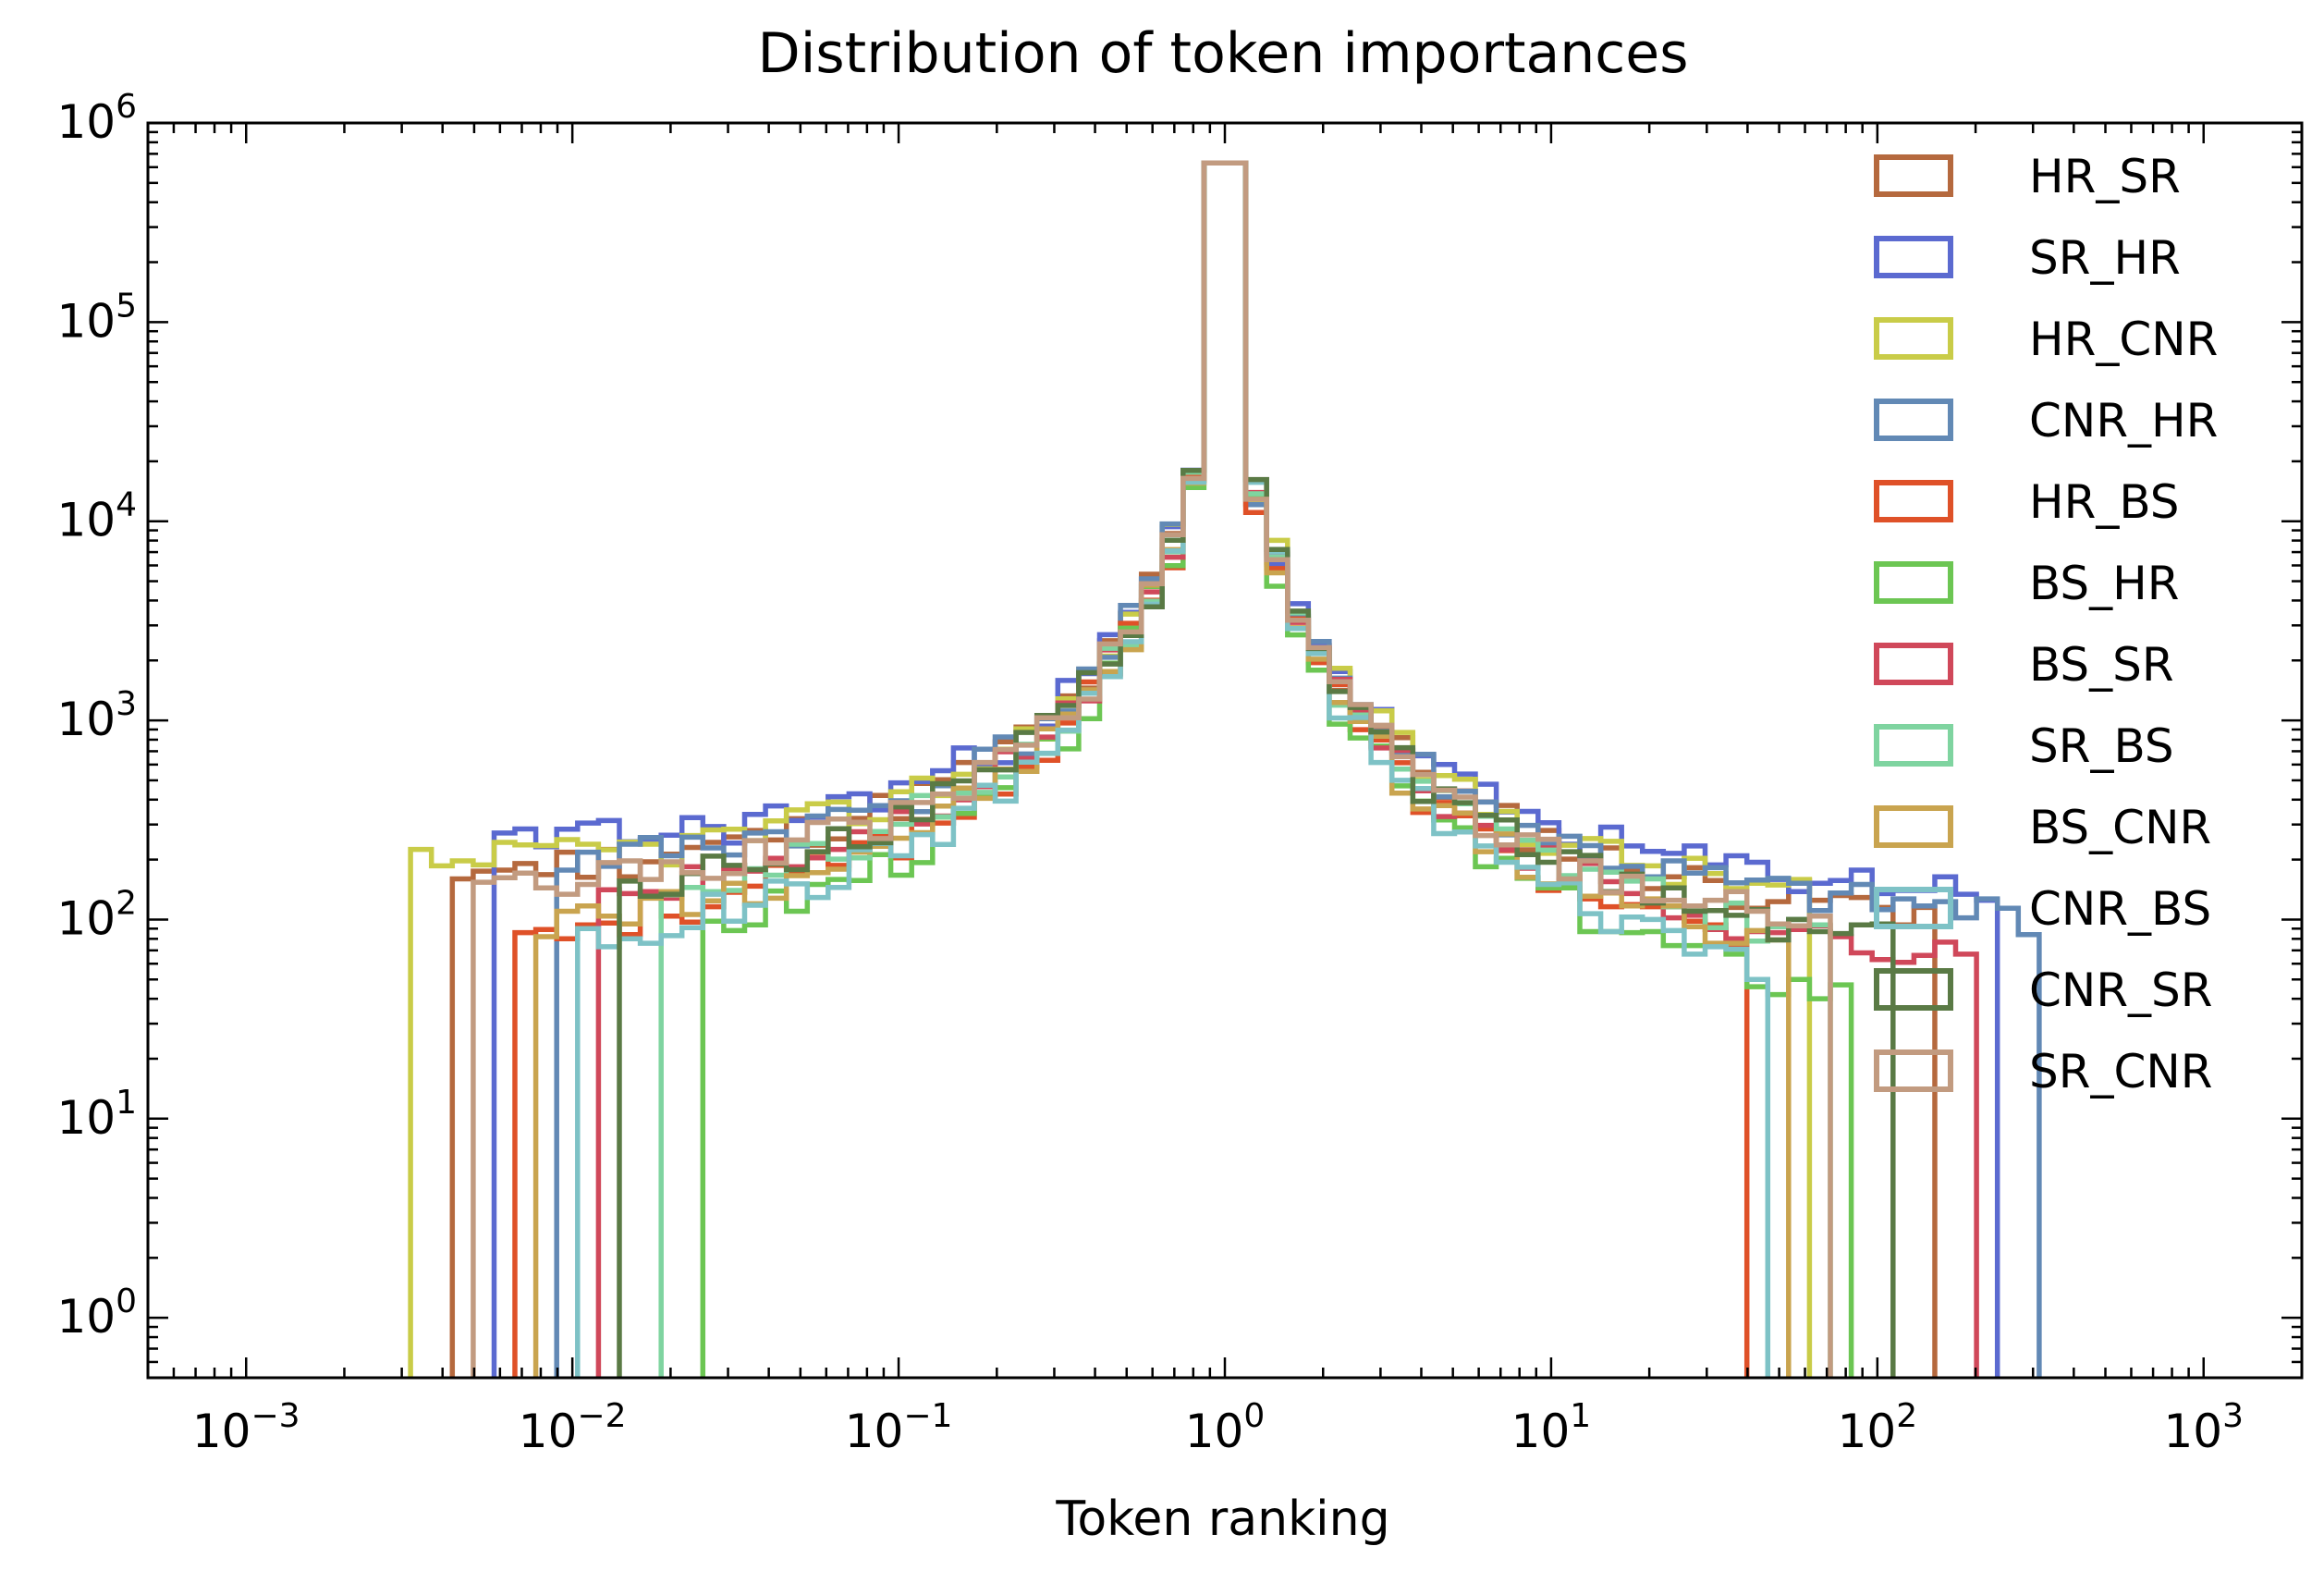 The width and height of the screenshot is (2324, 1571). Describe the element at coordinates (2121, 990) in the screenshot. I see `legend-label: CNR_SR` at that location.